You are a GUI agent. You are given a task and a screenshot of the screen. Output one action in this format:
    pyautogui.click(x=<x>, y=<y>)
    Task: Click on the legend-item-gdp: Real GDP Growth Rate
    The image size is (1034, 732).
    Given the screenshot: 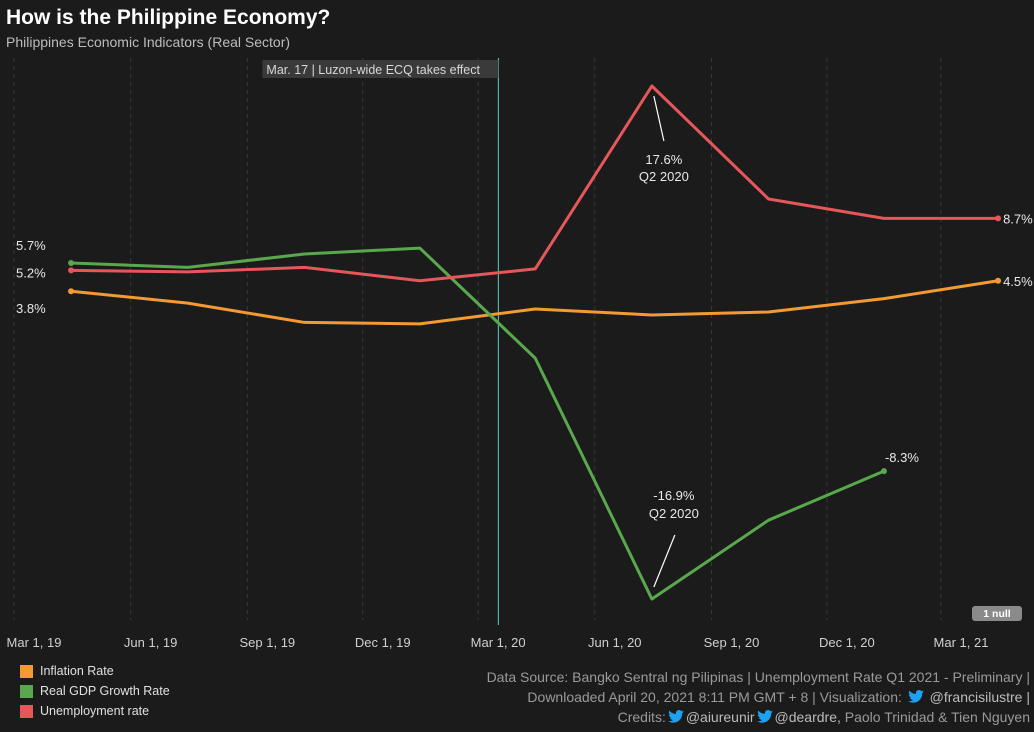 What is the action you would take?
    pyautogui.click(x=95, y=691)
    